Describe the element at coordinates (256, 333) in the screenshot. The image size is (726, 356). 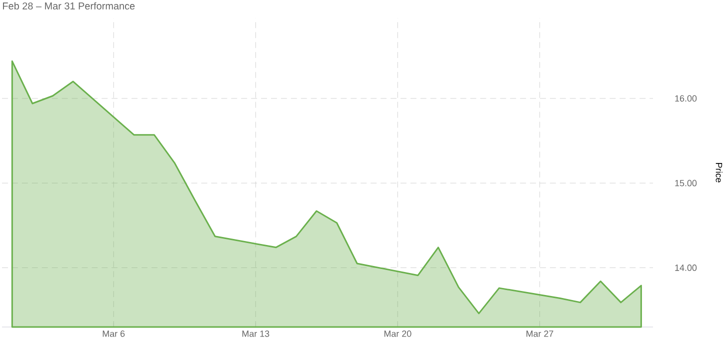
I see `x-tick-label: Mar 13` at that location.